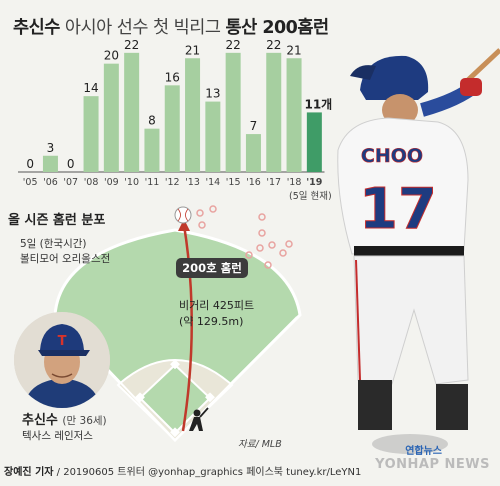 Image resolution: width=500 pixels, height=486 pixels. I want to click on footer-author: 장예진 기자, so click(29, 472).